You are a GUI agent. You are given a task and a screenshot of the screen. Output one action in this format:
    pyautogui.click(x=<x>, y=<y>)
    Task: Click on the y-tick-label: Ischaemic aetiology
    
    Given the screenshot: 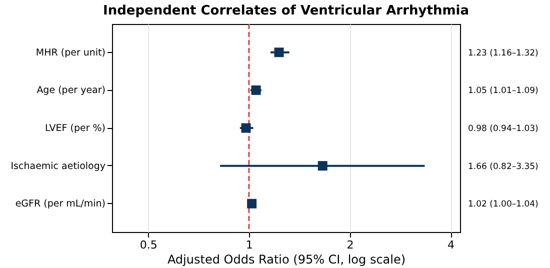 What is the action you would take?
    pyautogui.click(x=58, y=166)
    